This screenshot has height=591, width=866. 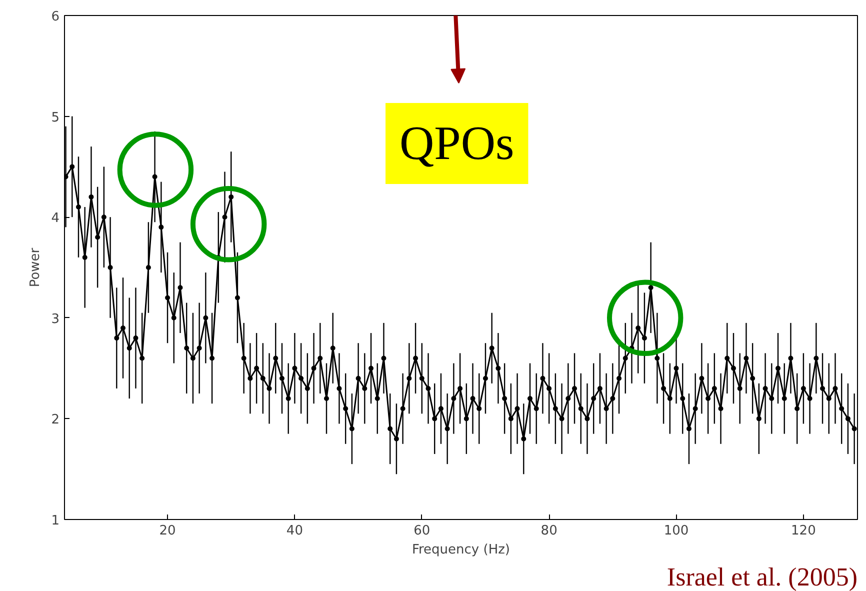 What do you see at coordinates (55, 521) in the screenshot?
I see `y-tick-label: 1` at bounding box center [55, 521].